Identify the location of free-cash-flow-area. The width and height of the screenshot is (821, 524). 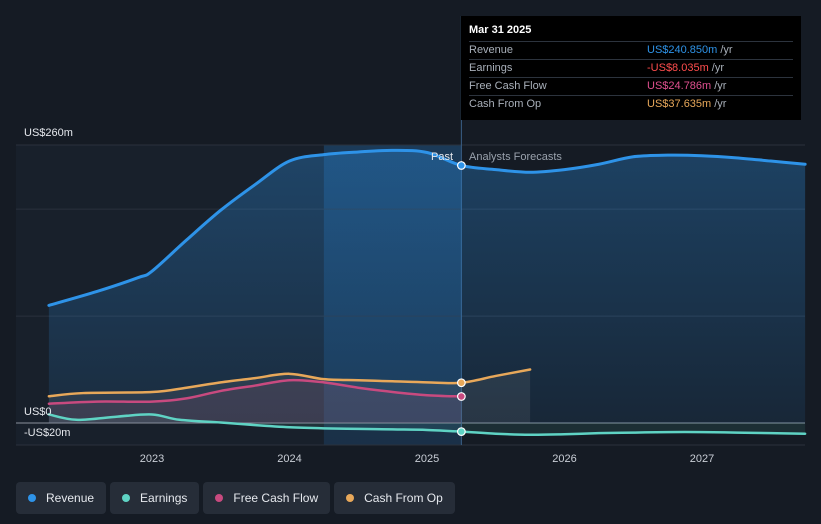
(255, 401).